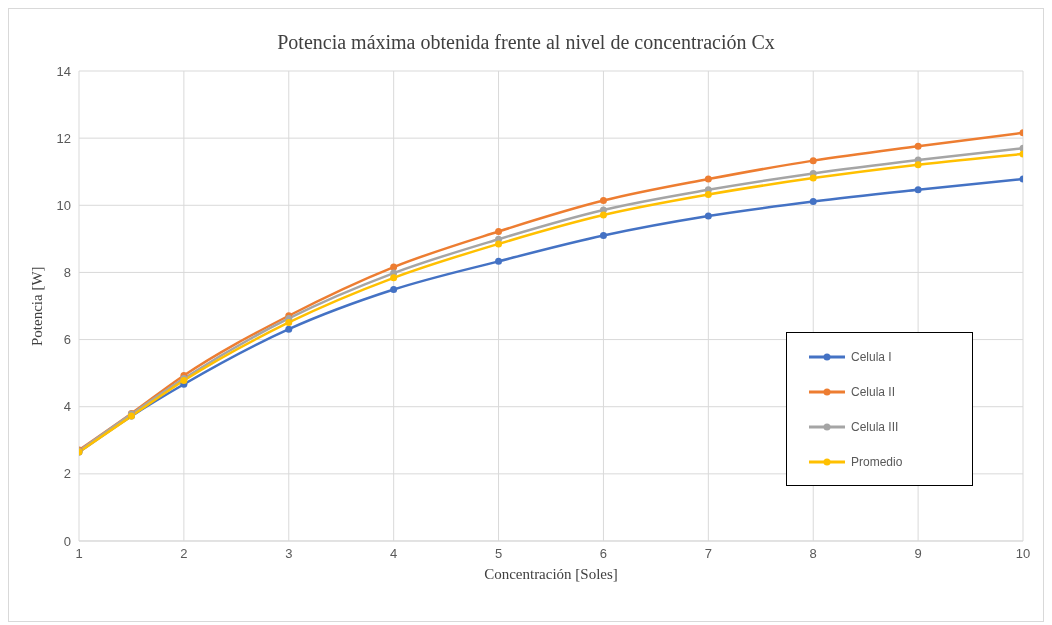 This screenshot has height=625, width=1052. Describe the element at coordinates (394, 554) in the screenshot. I see `x-tick-label: 4` at that location.